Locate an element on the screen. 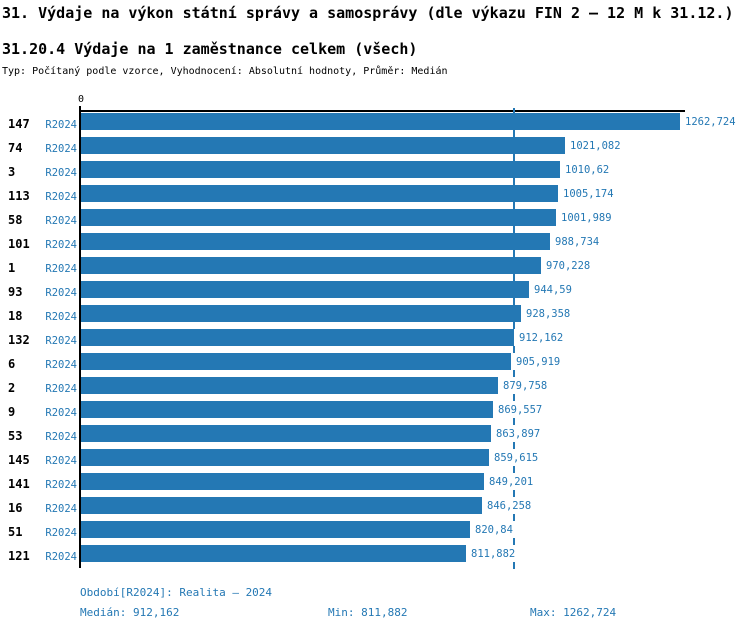 Image resolution: width=750 pixels, height=630 pixels. bar-track: 1262,724 is located at coordinates (415, 124).